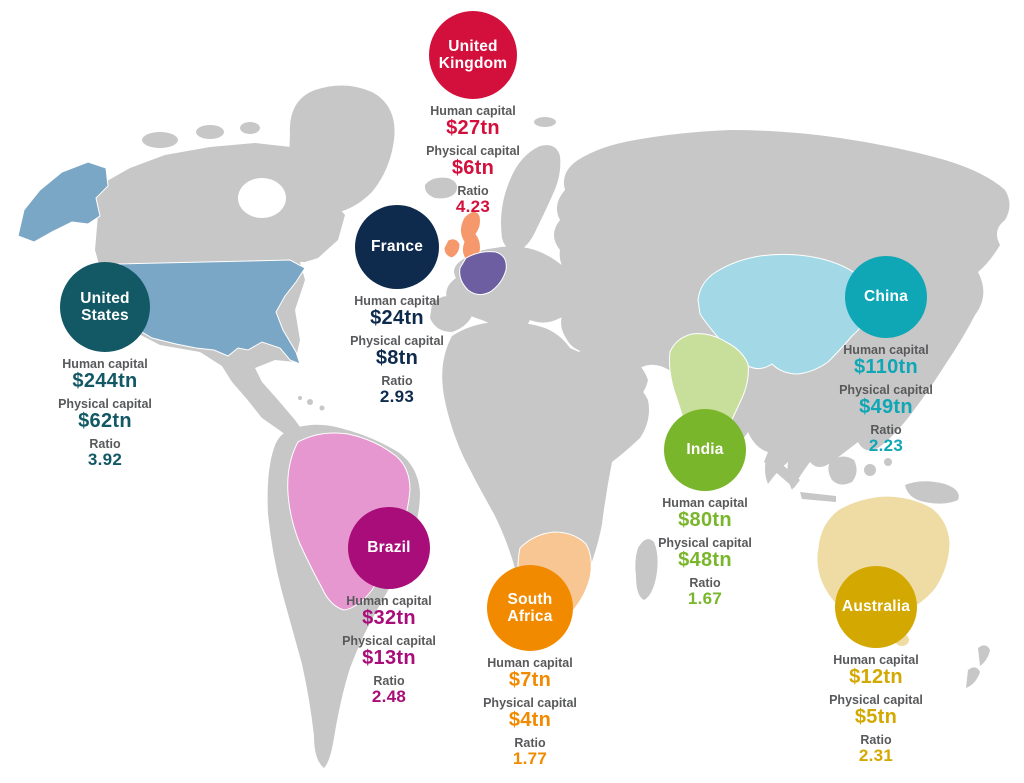  Describe the element at coordinates (705, 598) in the screenshot. I see `ratio-value: 1.67` at that location.